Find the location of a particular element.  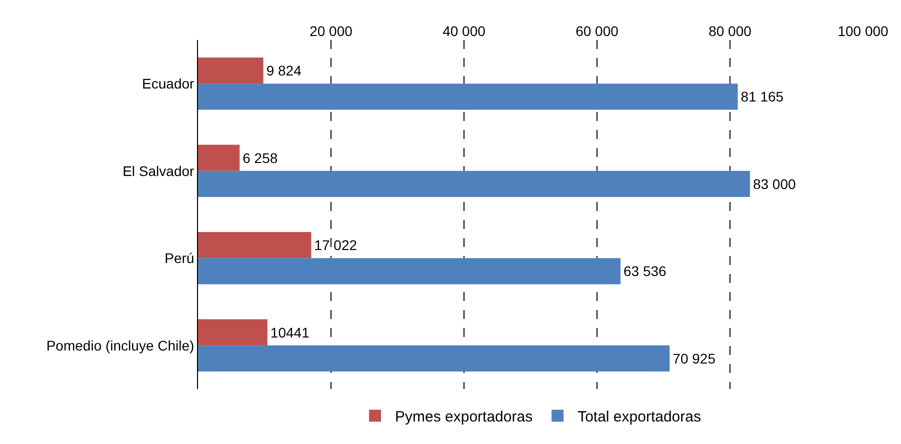

x-tick-label: 60 000 is located at coordinates (597, 31).